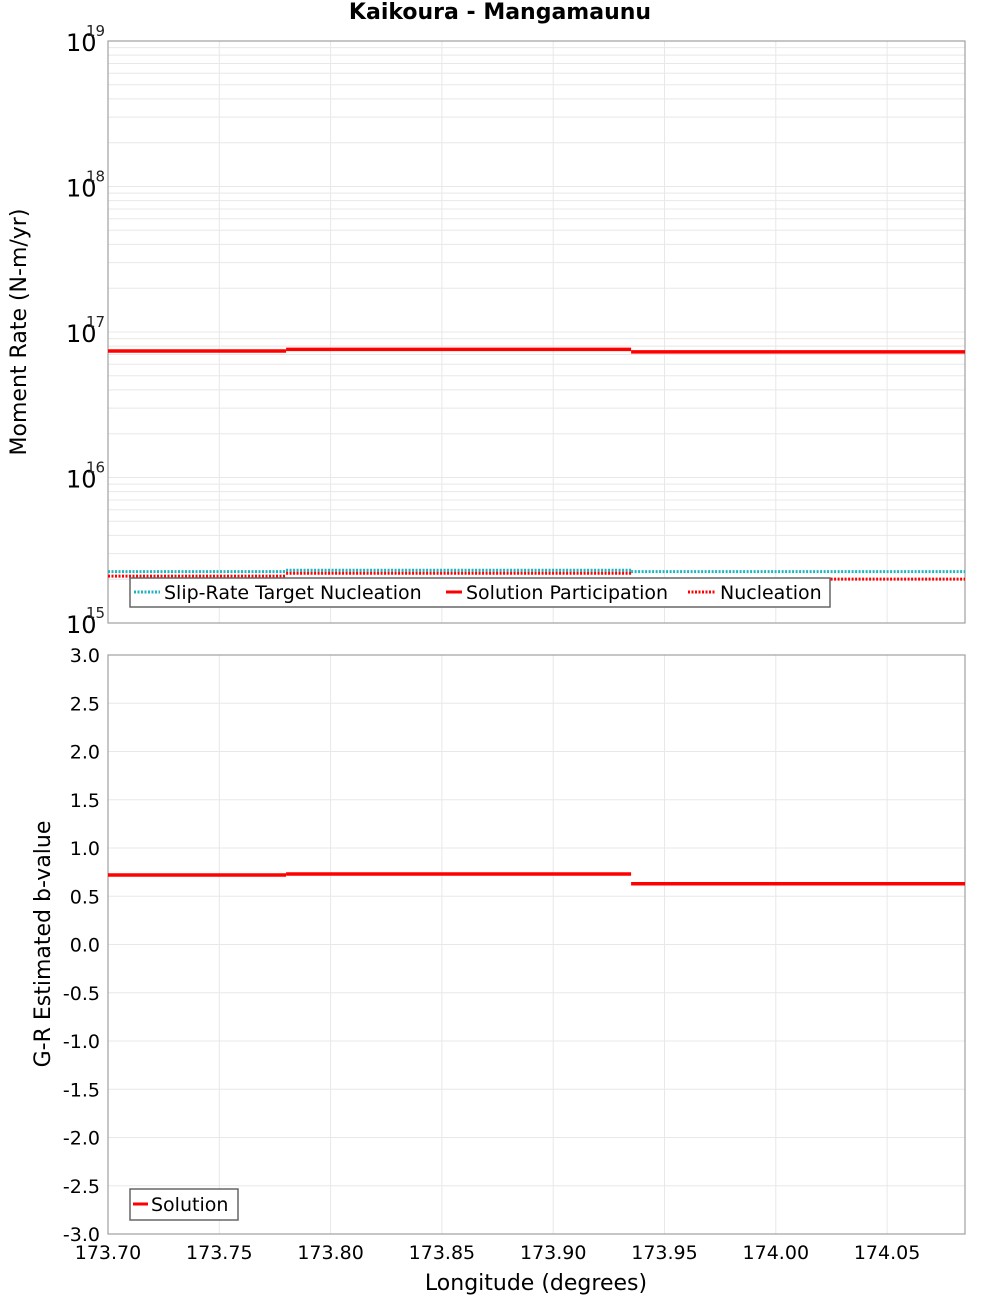  Describe the element at coordinates (19, 332) in the screenshot. I see `y-axis-label: Moment Rate (N-m/yr)` at that location.